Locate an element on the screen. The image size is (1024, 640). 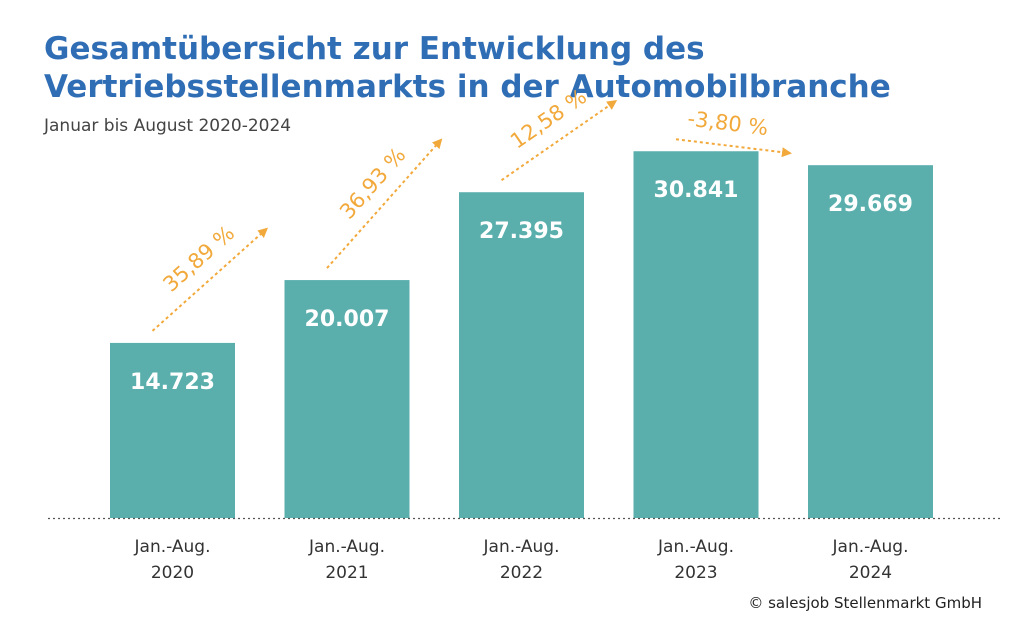
bar-value-label-3: 30.841 is located at coordinates (696, 190).